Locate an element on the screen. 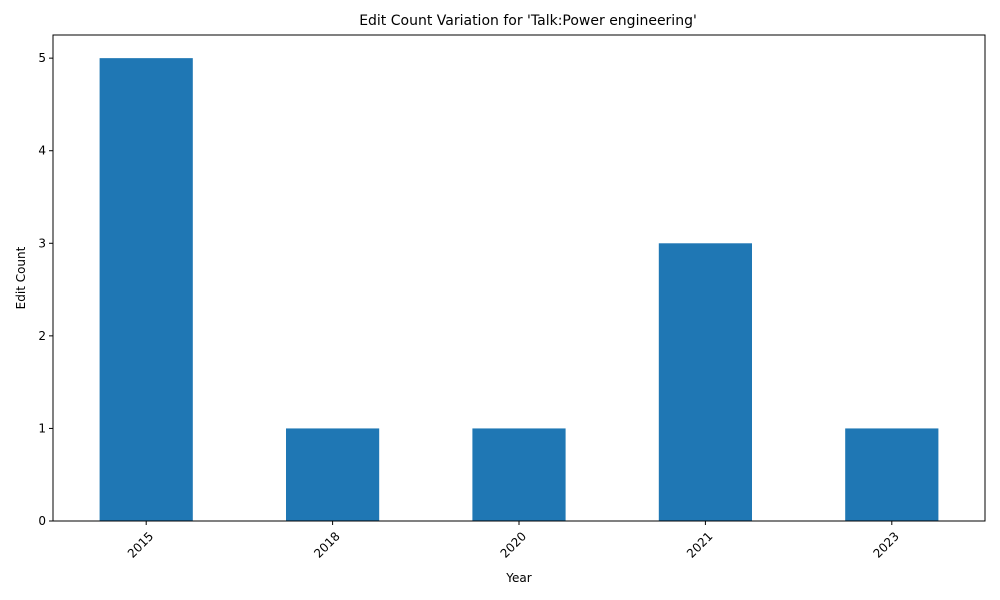 The width and height of the screenshot is (1000, 600). x-tick-label: 2015 is located at coordinates (140, 544).